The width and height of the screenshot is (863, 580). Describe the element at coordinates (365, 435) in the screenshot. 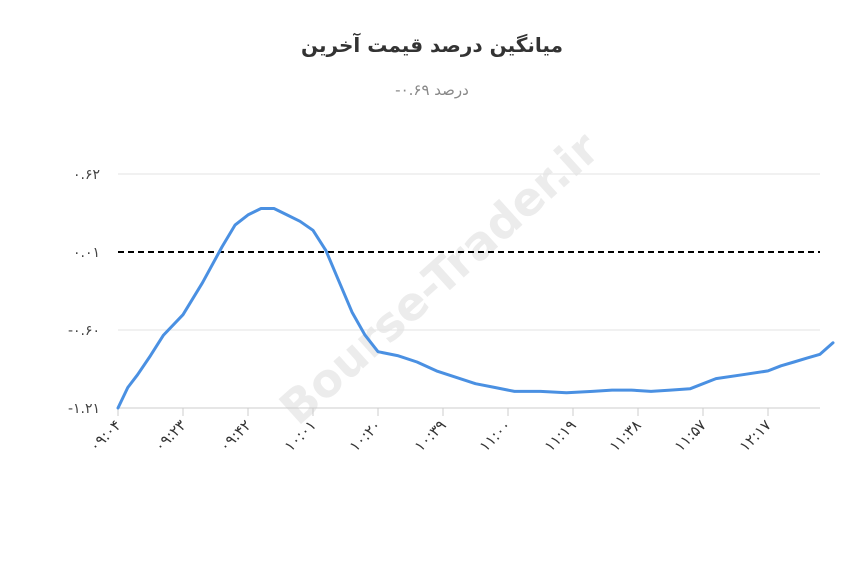

I see `x-tick-label: ۱۰:۲۰` at that location.